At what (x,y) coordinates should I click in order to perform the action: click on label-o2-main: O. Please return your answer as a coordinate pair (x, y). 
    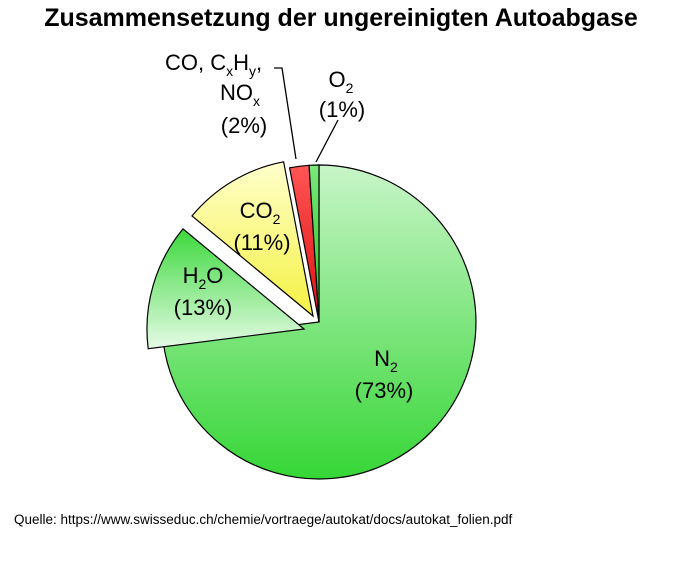
    Looking at the image, I should click on (337, 79).